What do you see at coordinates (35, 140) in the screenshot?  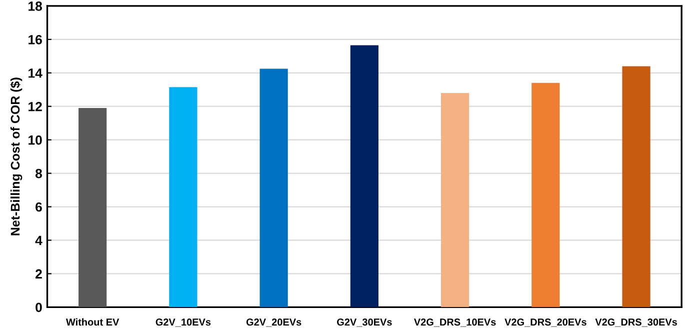 I see `y-tick-label: 10` at bounding box center [35, 140].